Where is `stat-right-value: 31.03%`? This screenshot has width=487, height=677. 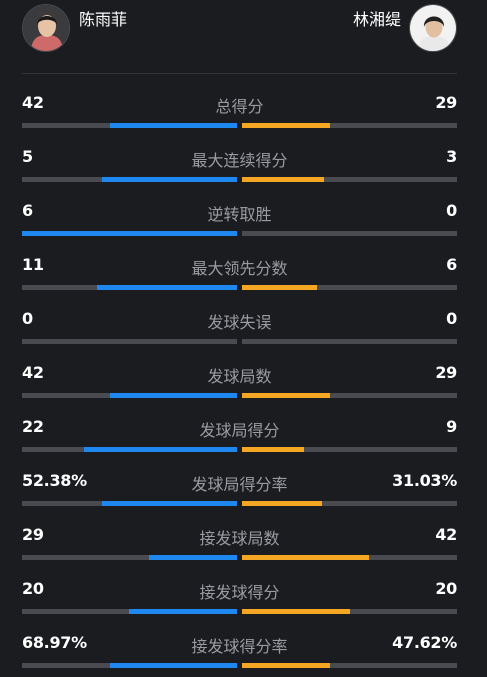 stat-right-value: 31.03% is located at coordinates (424, 480).